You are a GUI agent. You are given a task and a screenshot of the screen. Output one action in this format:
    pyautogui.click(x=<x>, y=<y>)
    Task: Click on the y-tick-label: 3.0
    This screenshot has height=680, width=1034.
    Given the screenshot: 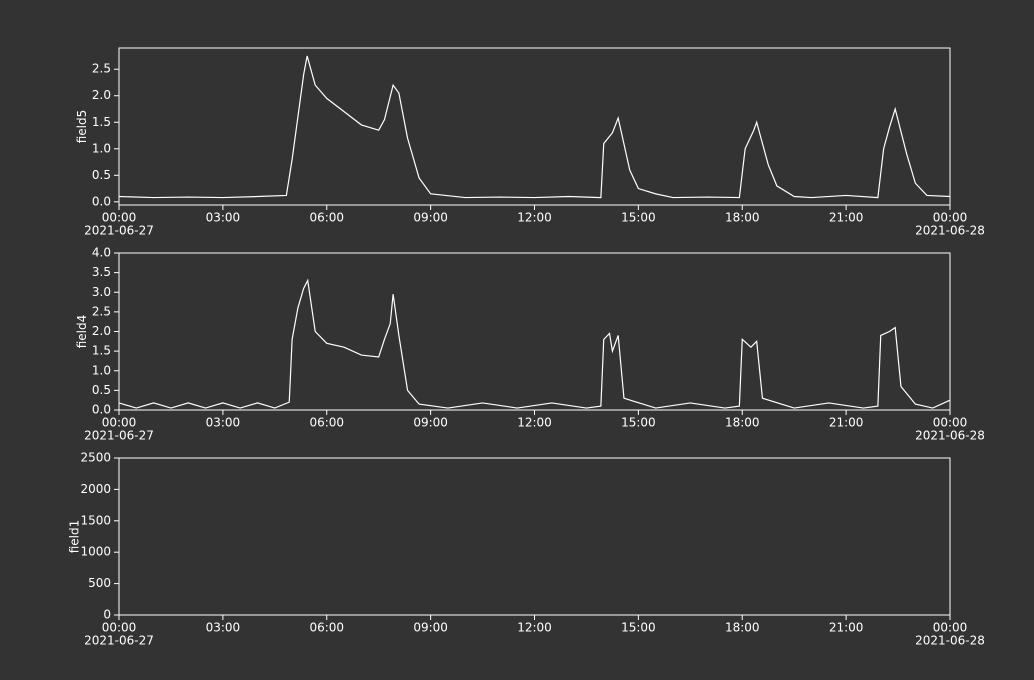 What is the action you would take?
    pyautogui.click(x=101, y=292)
    